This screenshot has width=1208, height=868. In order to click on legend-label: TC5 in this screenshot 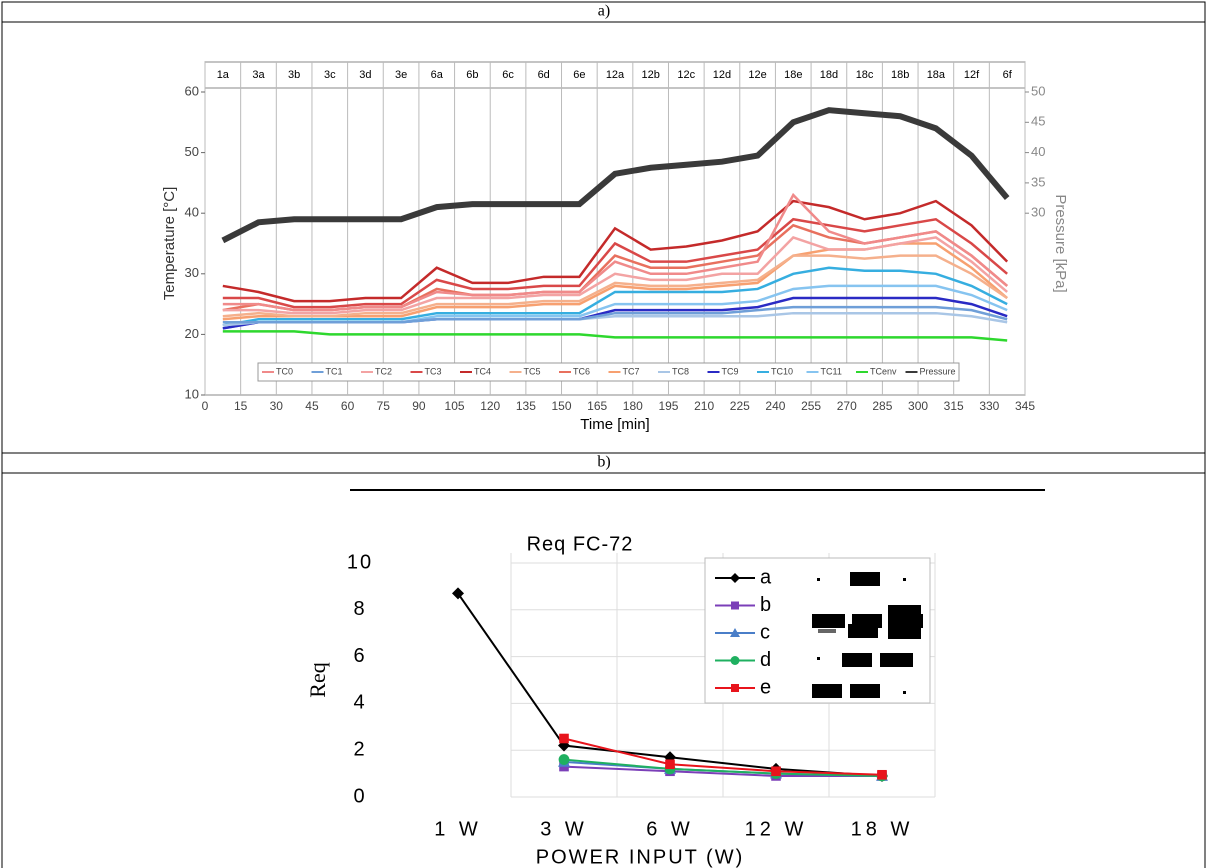, I will do `click(532, 371)`.